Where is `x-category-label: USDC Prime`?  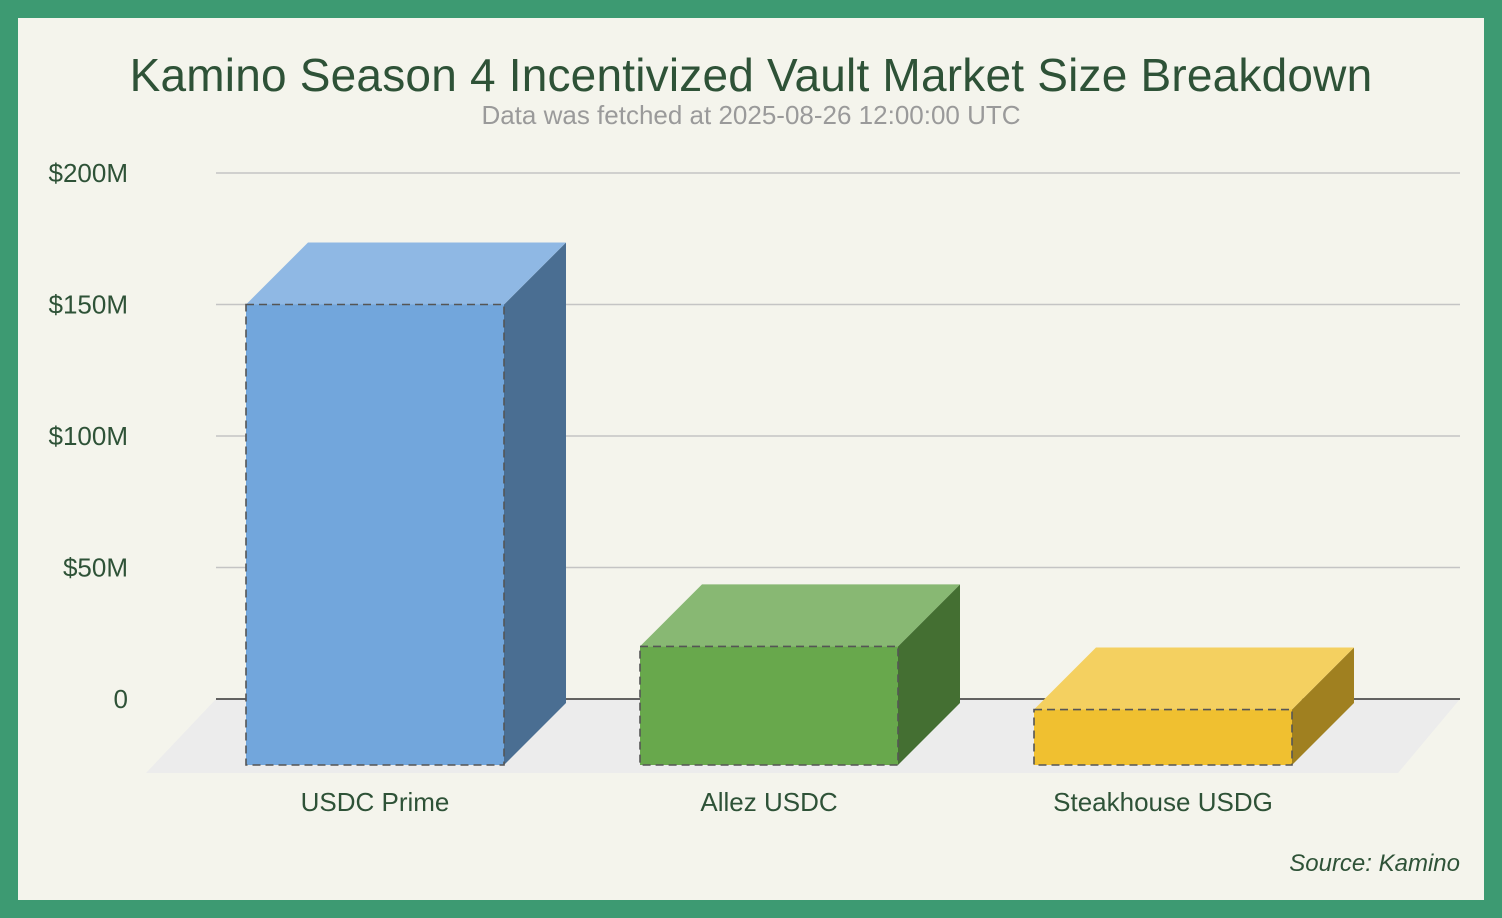 x-category-label: USDC Prime is located at coordinates (375, 802).